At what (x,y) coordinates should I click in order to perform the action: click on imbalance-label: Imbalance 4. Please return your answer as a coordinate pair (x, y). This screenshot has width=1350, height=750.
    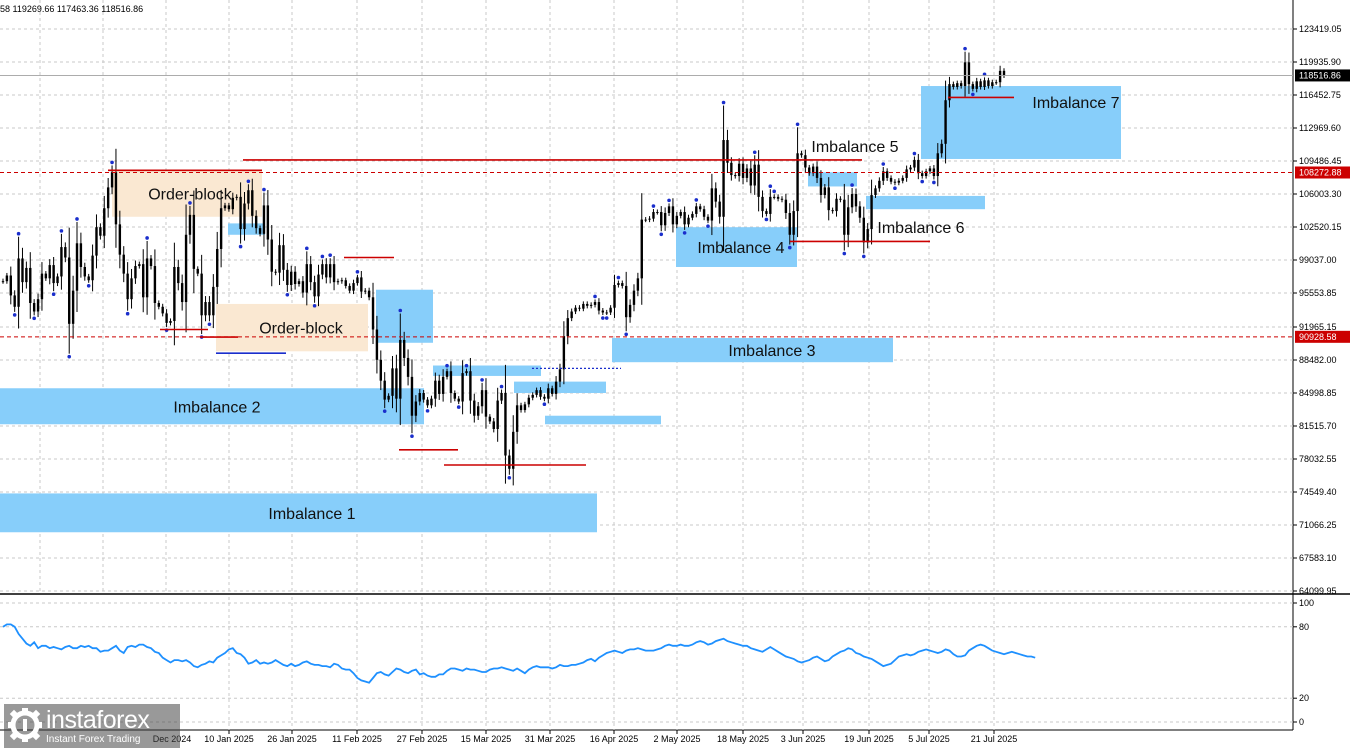
    Looking at the image, I should click on (740, 248).